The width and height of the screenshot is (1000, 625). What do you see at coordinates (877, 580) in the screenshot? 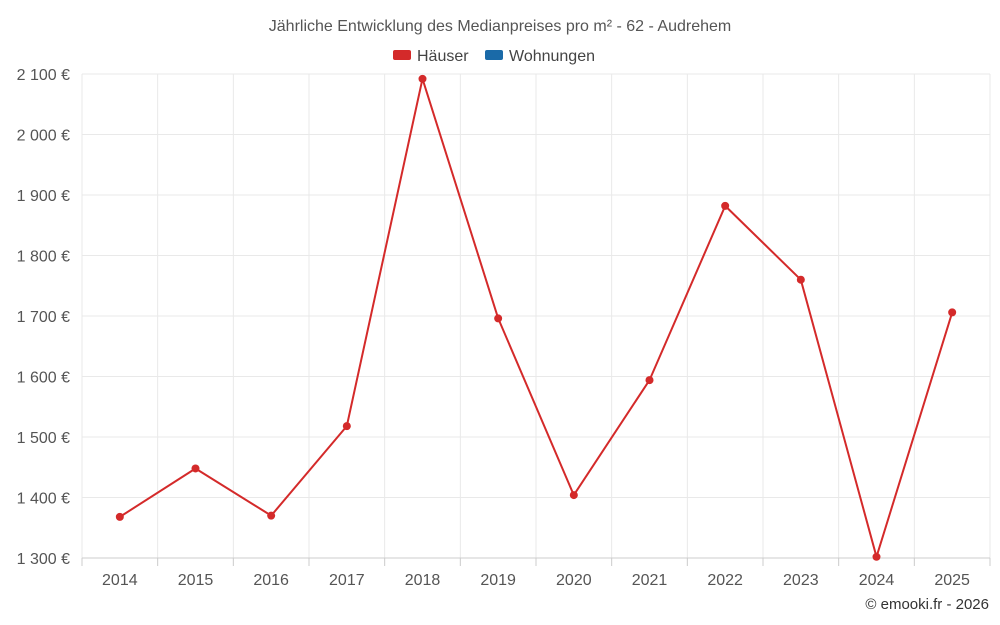
I see `x-tick-label: 2024` at bounding box center [877, 580].